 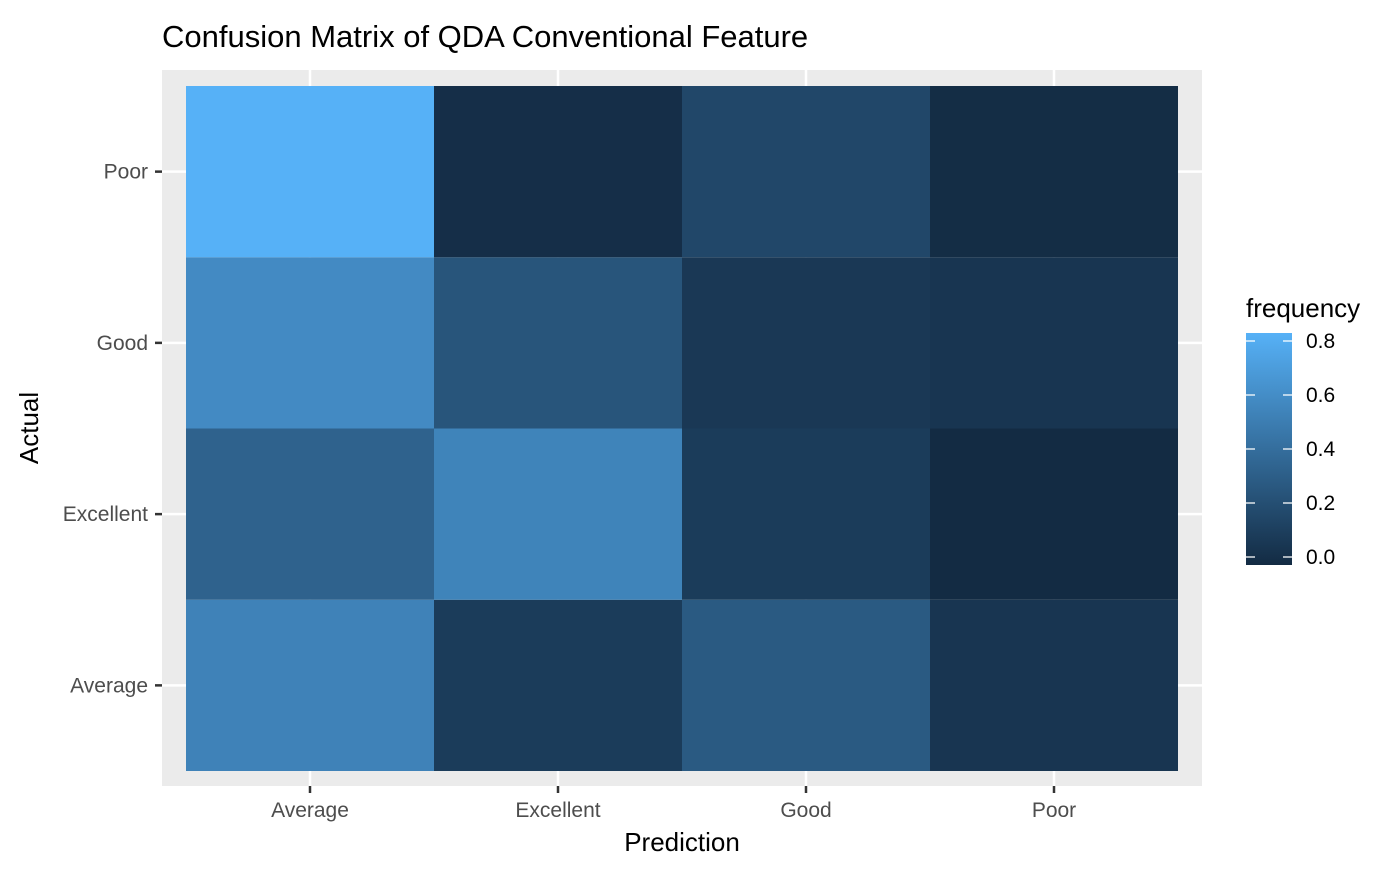 What do you see at coordinates (1320, 395) in the screenshot?
I see `legend-label-3: 0.6` at bounding box center [1320, 395].